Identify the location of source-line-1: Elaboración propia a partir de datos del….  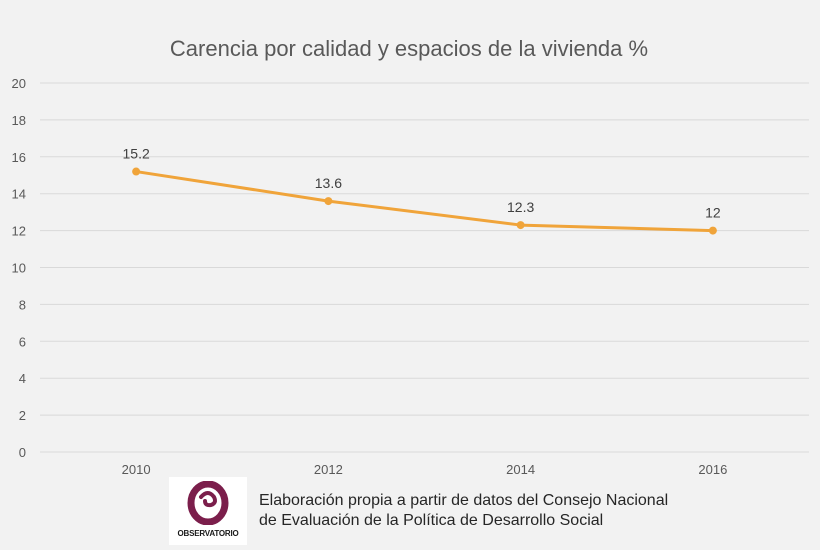
(464, 500).